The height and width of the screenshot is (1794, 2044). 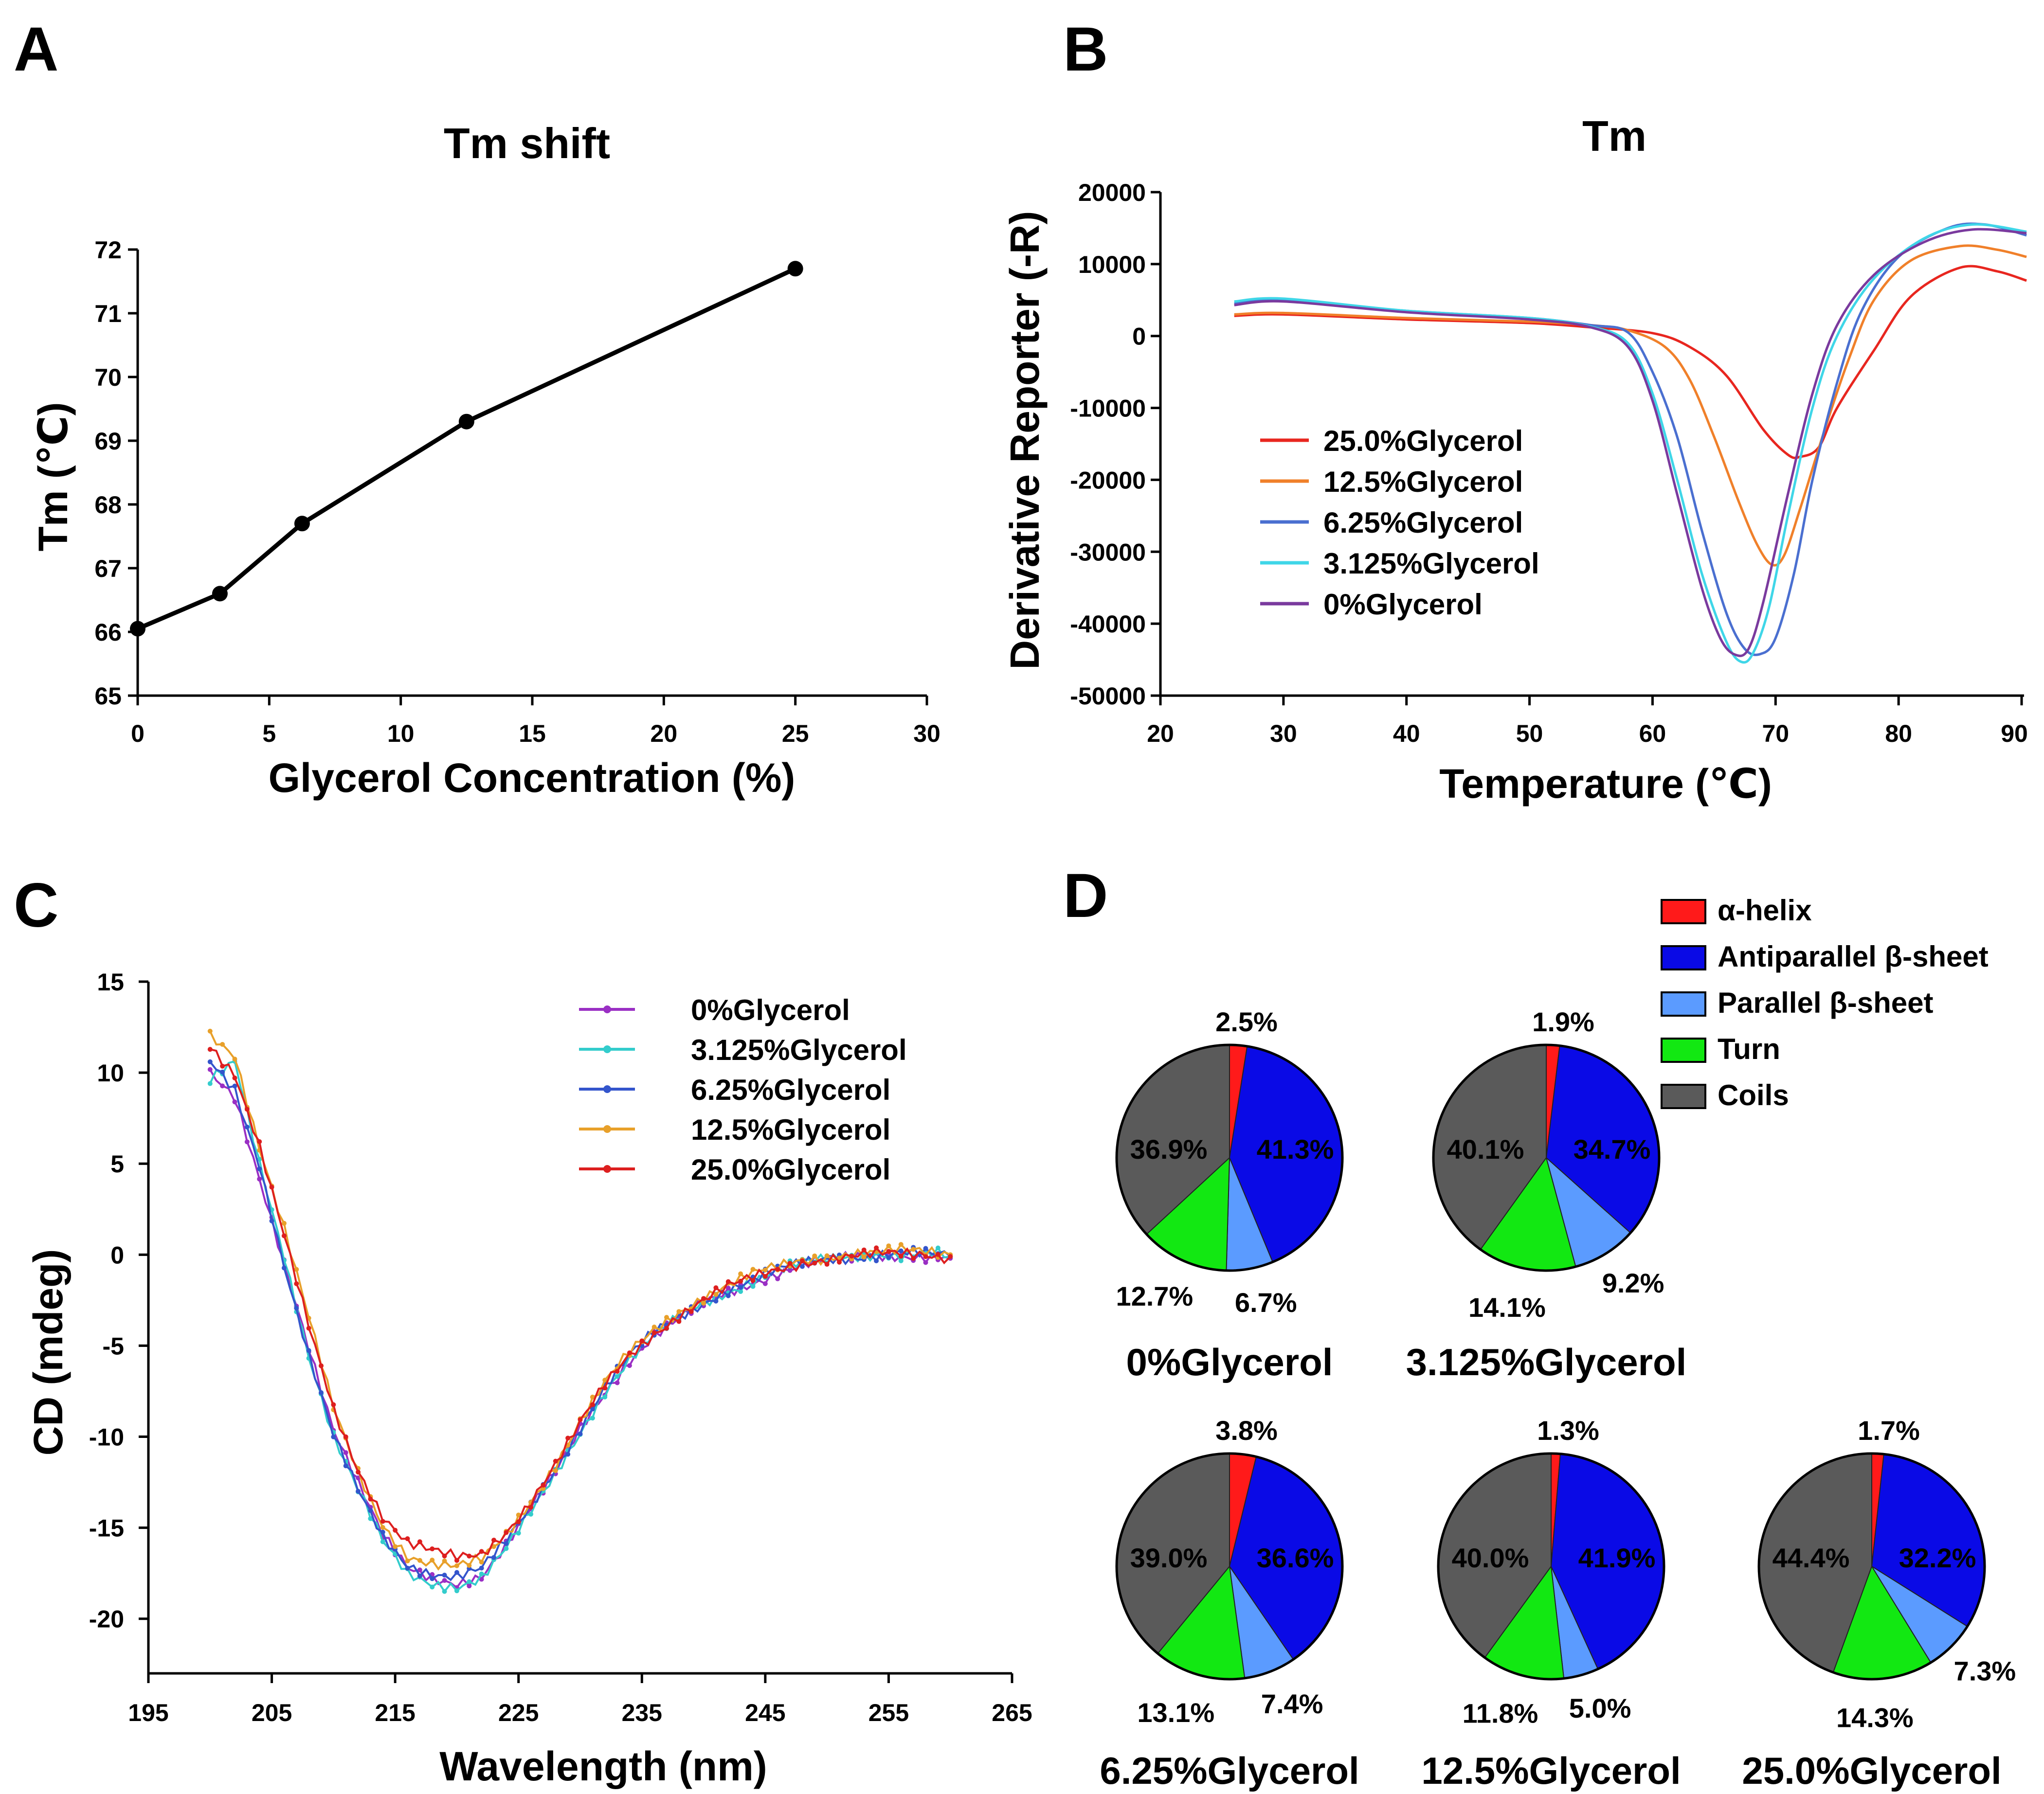 What do you see at coordinates (1633, 1283) in the screenshot?
I see `chart-d-slice-label: 9.2%` at bounding box center [1633, 1283].